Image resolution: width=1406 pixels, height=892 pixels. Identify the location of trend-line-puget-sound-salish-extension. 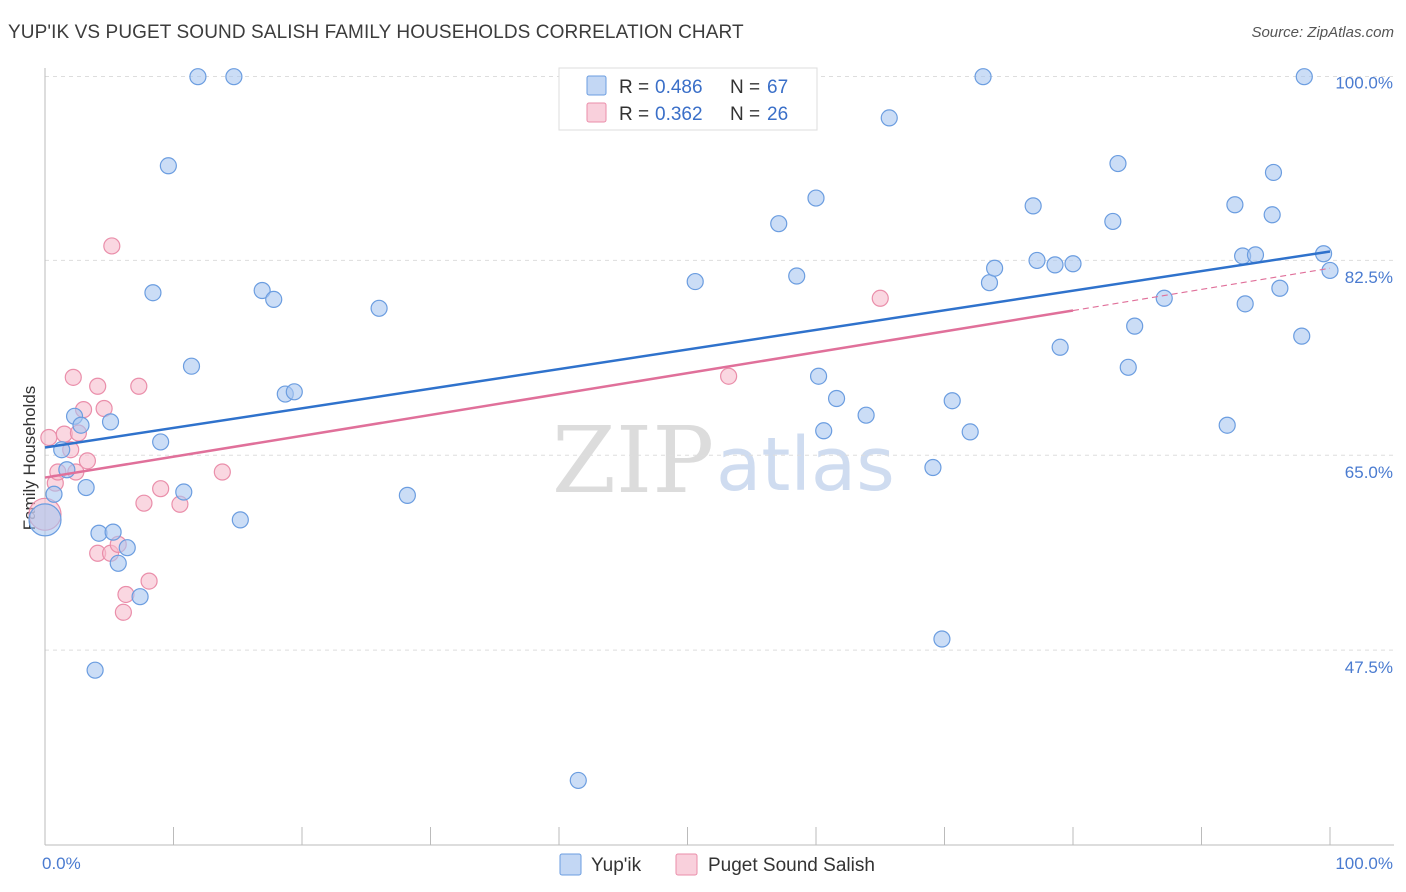
(1201, 289).